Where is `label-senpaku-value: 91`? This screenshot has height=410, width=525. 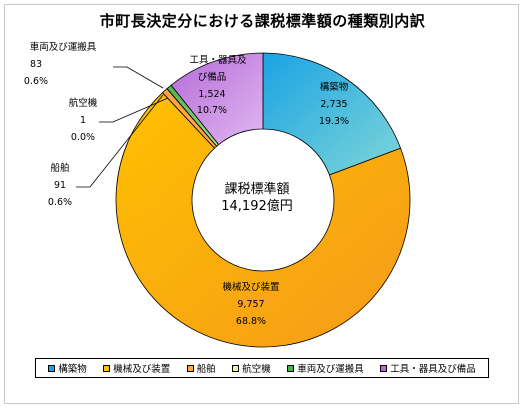
label-senpaku-value: 91 is located at coordinates (60, 185).